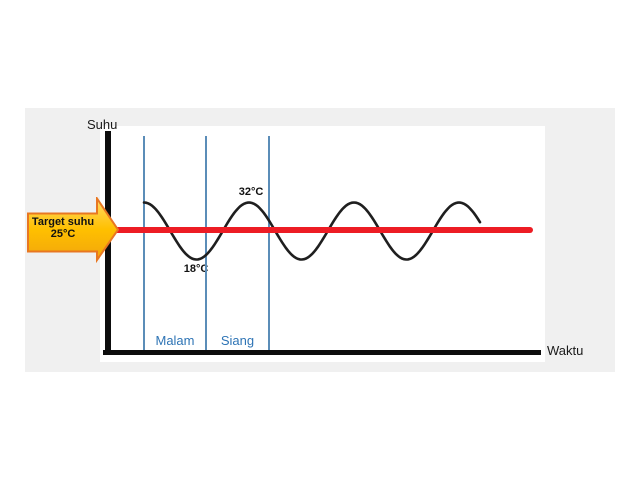 Image resolution: width=640 pixels, height=480 pixels. What do you see at coordinates (102, 124) in the screenshot?
I see `y-axis-label: Suhu` at bounding box center [102, 124].